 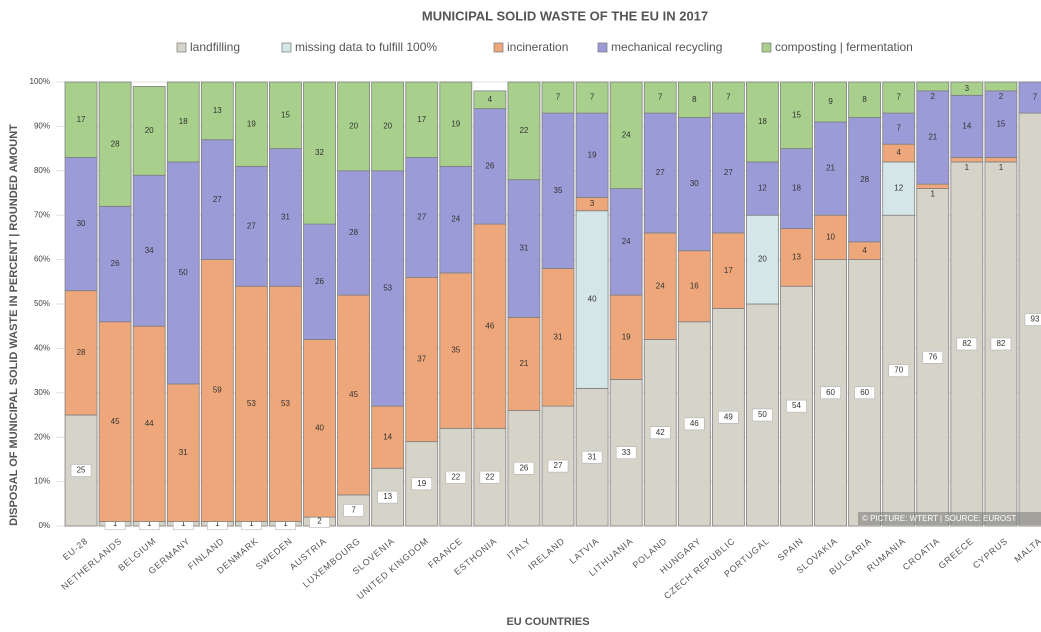 I want to click on value-label: 22, so click(x=489, y=476).